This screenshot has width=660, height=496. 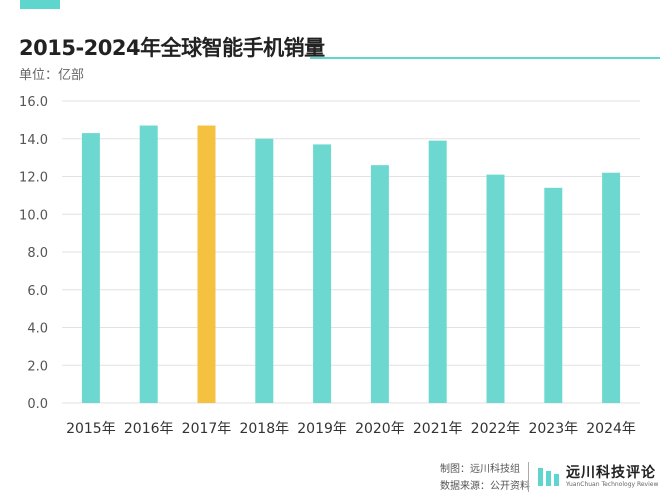 I want to click on y-tick-label: 8.0, so click(x=37, y=253).